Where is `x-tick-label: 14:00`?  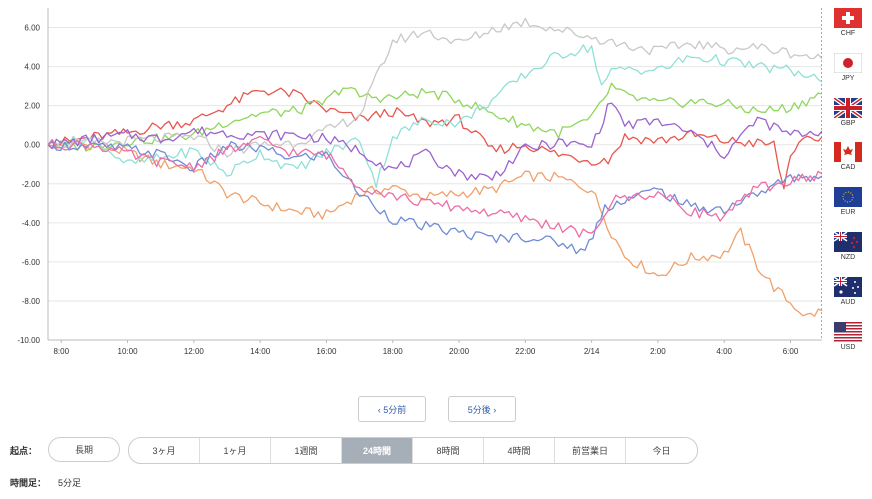
x-tick-label: 14:00 is located at coordinates (260, 351).